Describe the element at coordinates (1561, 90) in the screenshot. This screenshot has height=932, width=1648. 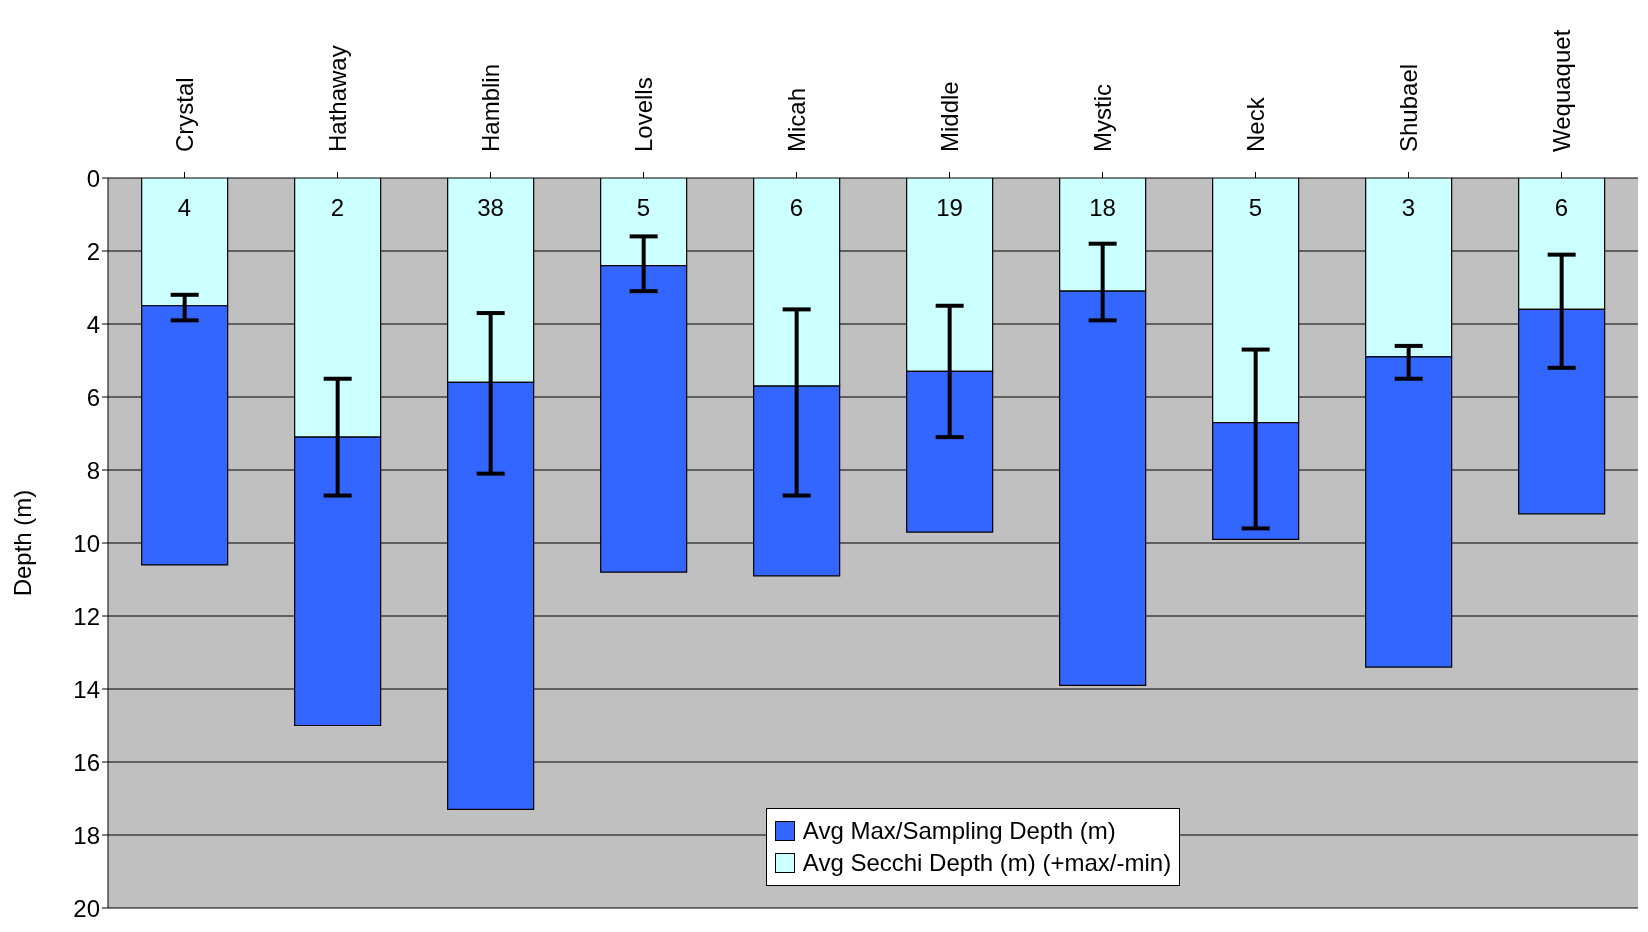
I see `x-tick-label: Wequaquet` at that location.